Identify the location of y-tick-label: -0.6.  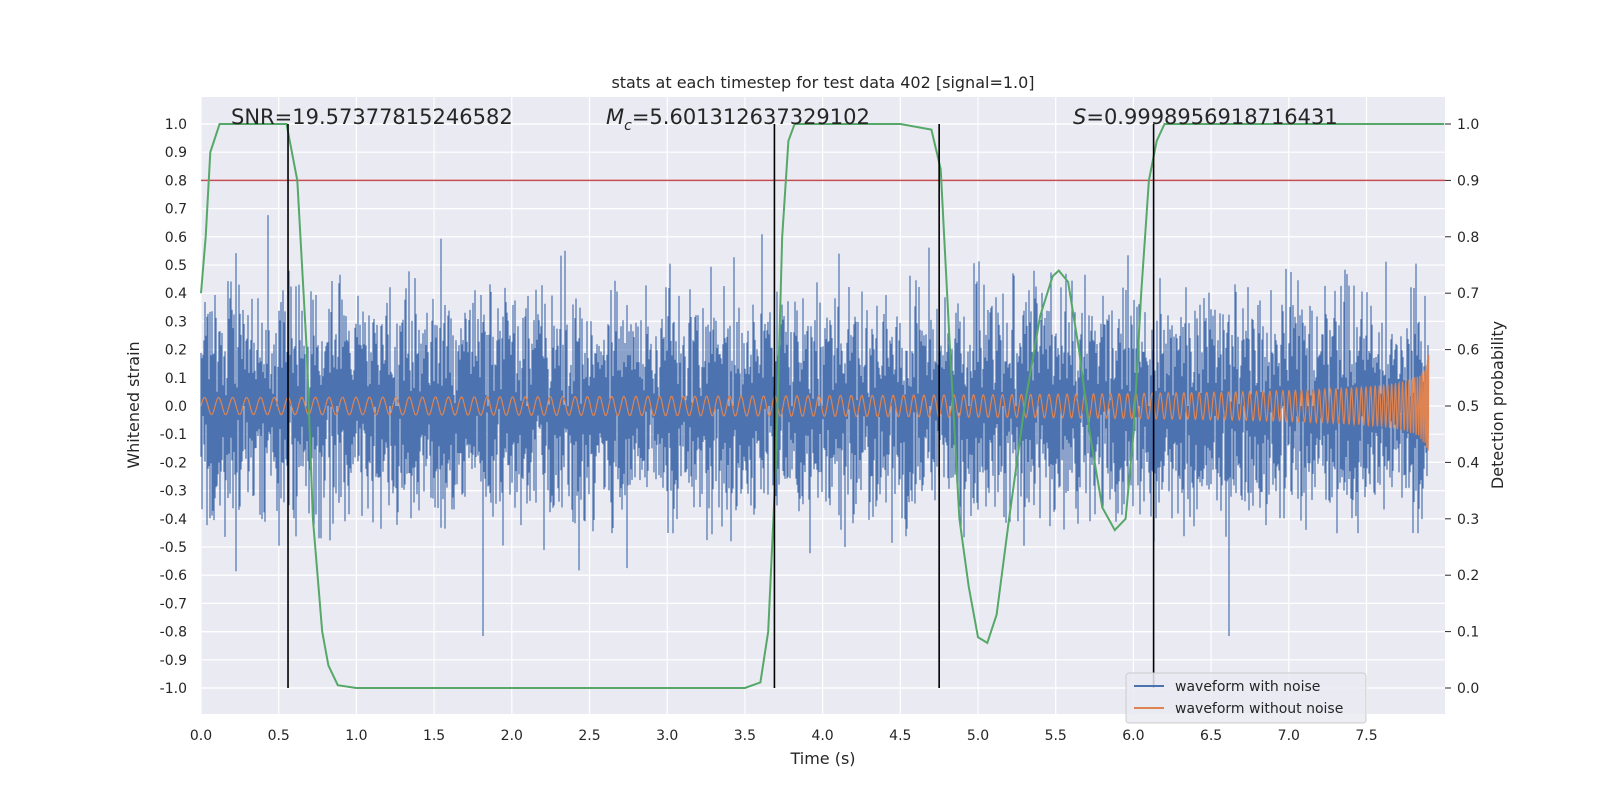
(173, 576).